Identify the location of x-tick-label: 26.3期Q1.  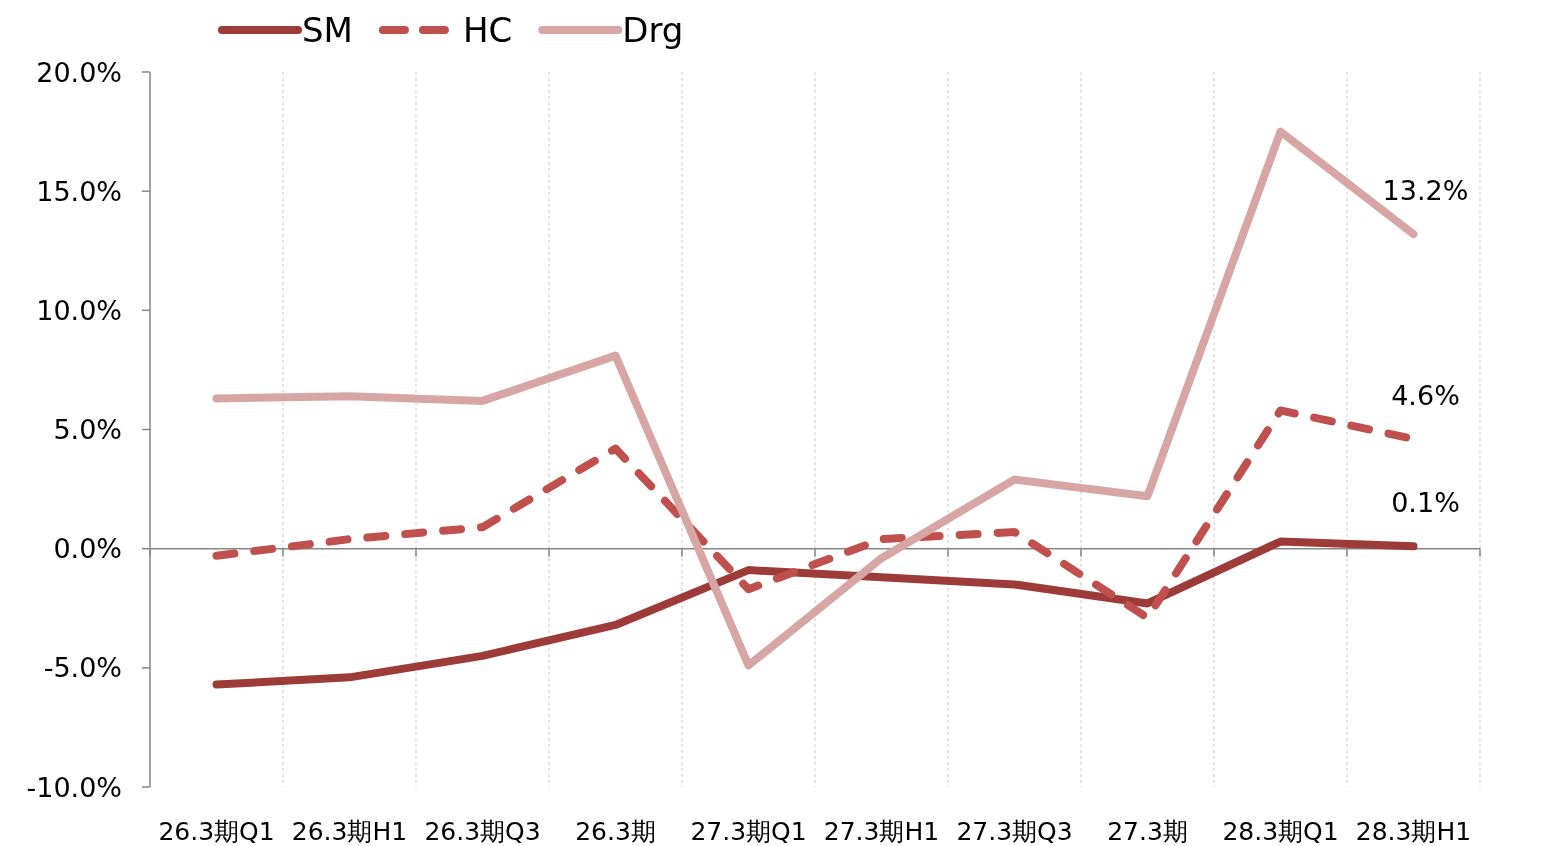
(216, 831).